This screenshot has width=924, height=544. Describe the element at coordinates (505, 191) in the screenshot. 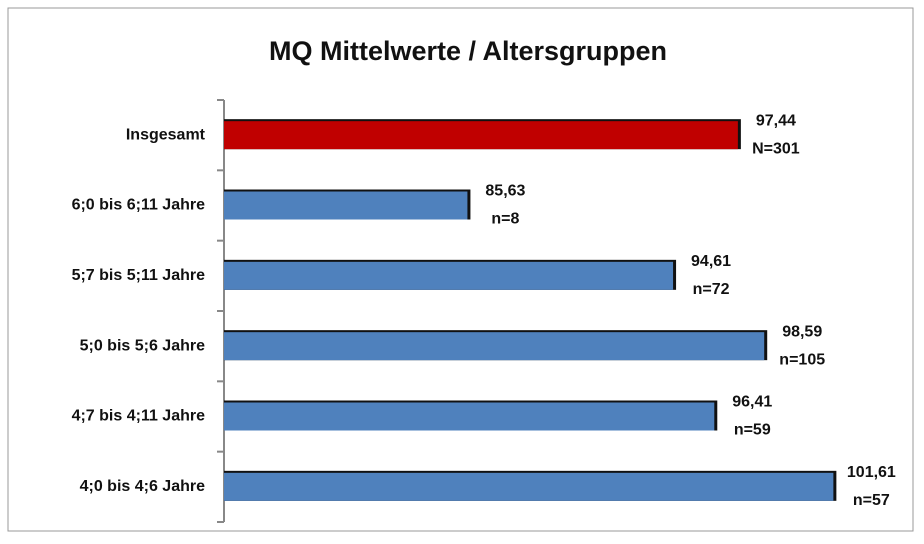

I see `value-label: 85,63` at that location.